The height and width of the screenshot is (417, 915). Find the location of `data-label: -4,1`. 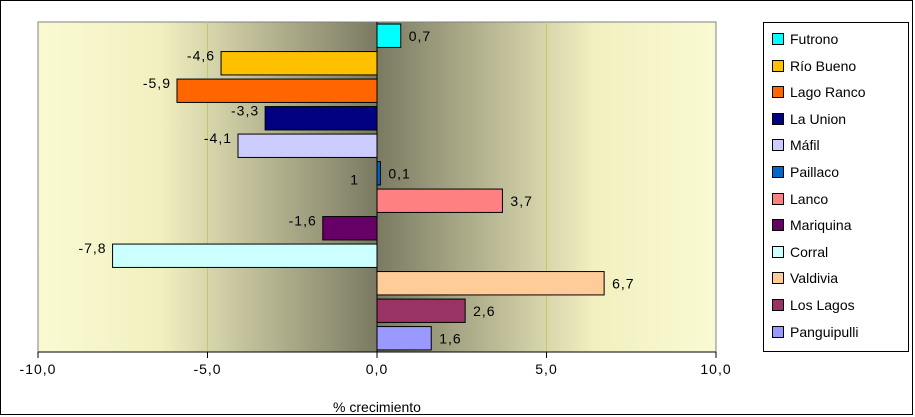

data-label: -4,1 is located at coordinates (218, 138).